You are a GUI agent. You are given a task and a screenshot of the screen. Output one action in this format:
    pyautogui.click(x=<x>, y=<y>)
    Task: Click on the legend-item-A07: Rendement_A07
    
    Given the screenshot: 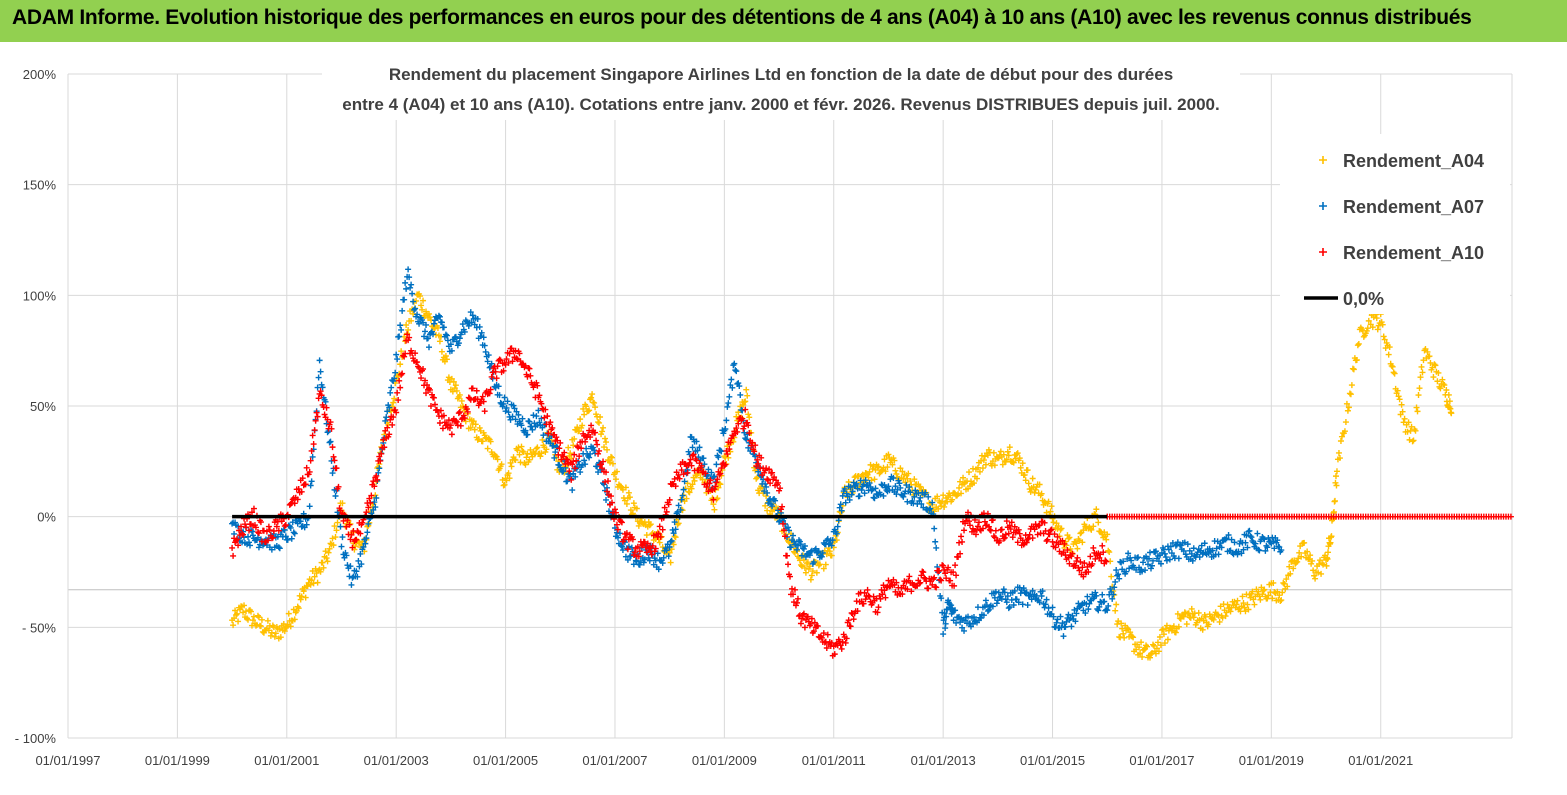 What is the action you would take?
    pyautogui.click(x=1401, y=207)
    